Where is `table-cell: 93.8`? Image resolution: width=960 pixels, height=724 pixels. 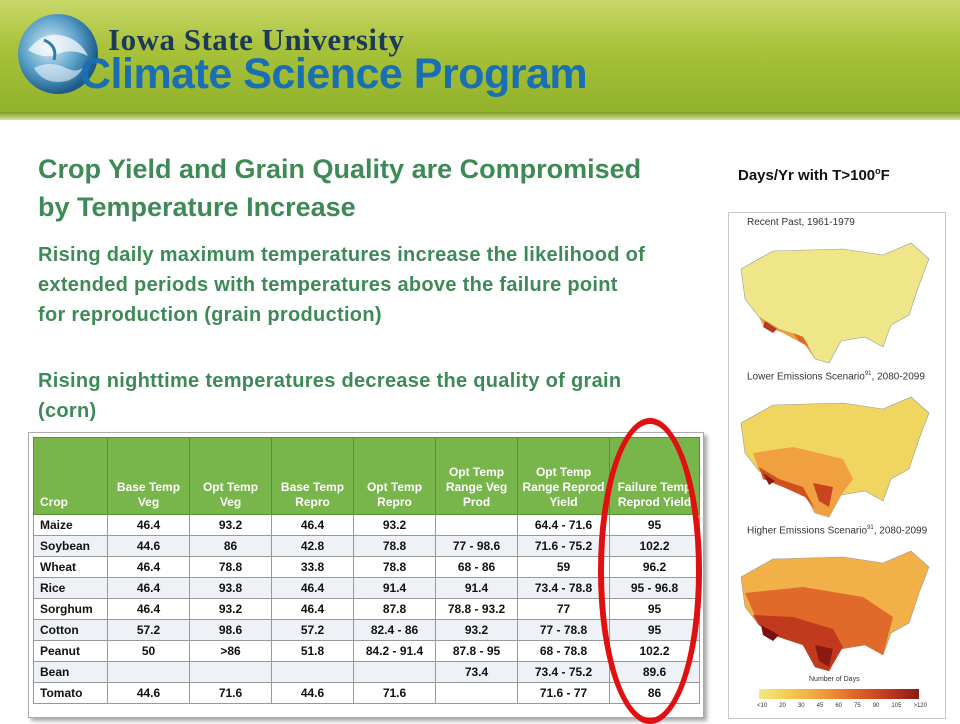
table-cell: 93.8 is located at coordinates (230, 588).